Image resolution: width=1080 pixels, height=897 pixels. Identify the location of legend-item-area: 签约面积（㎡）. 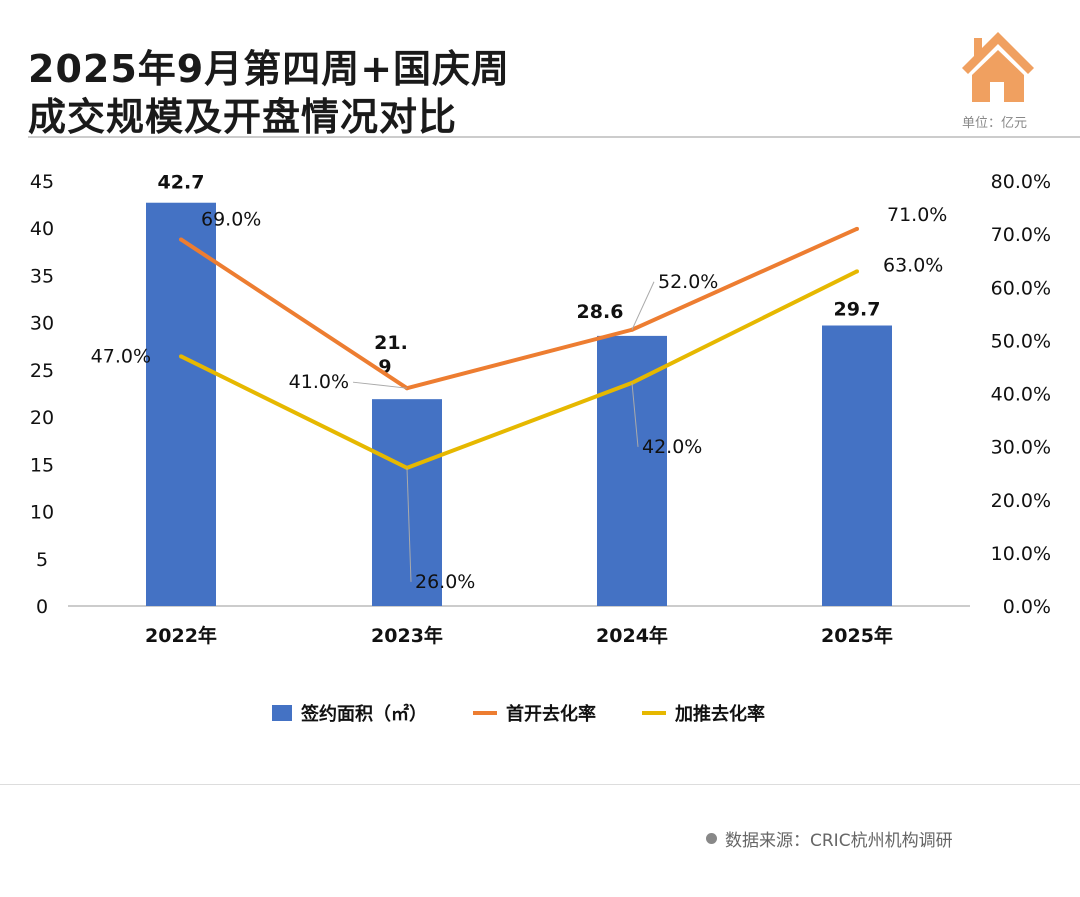
(349, 713).